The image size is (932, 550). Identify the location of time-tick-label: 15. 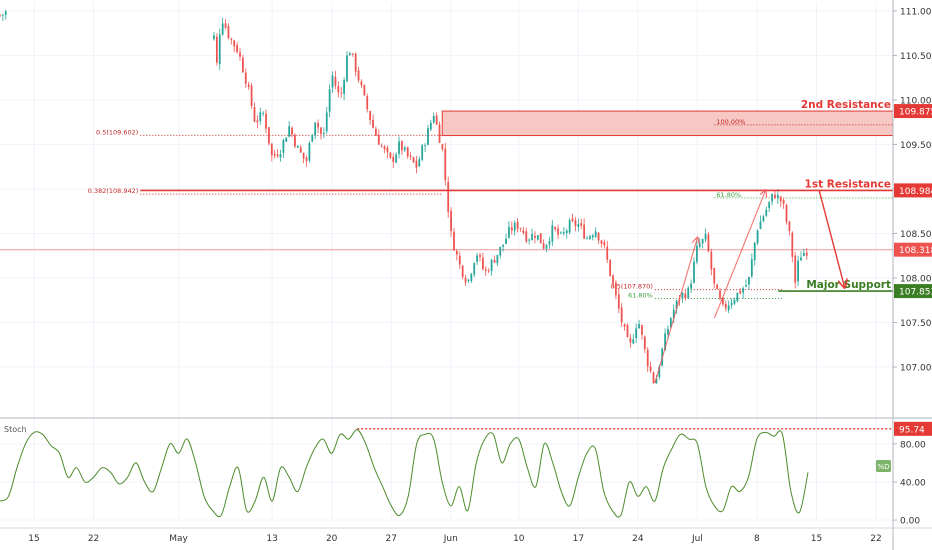
(33, 539).